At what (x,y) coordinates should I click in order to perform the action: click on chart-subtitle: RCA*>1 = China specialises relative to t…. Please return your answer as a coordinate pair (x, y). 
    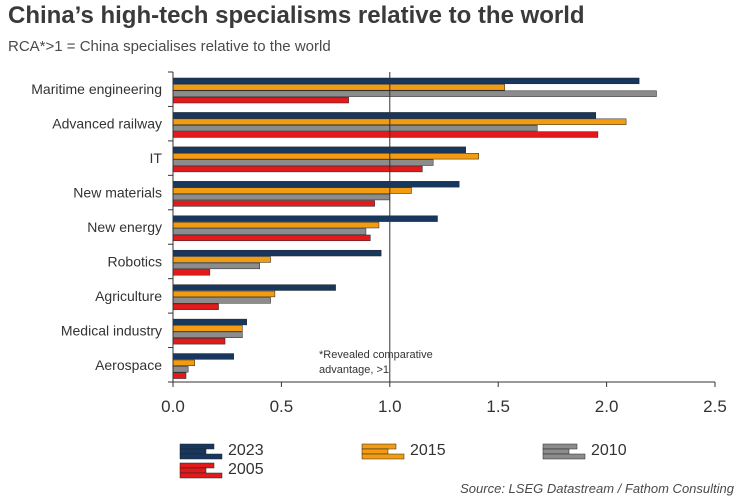
    Looking at the image, I should click on (169, 46).